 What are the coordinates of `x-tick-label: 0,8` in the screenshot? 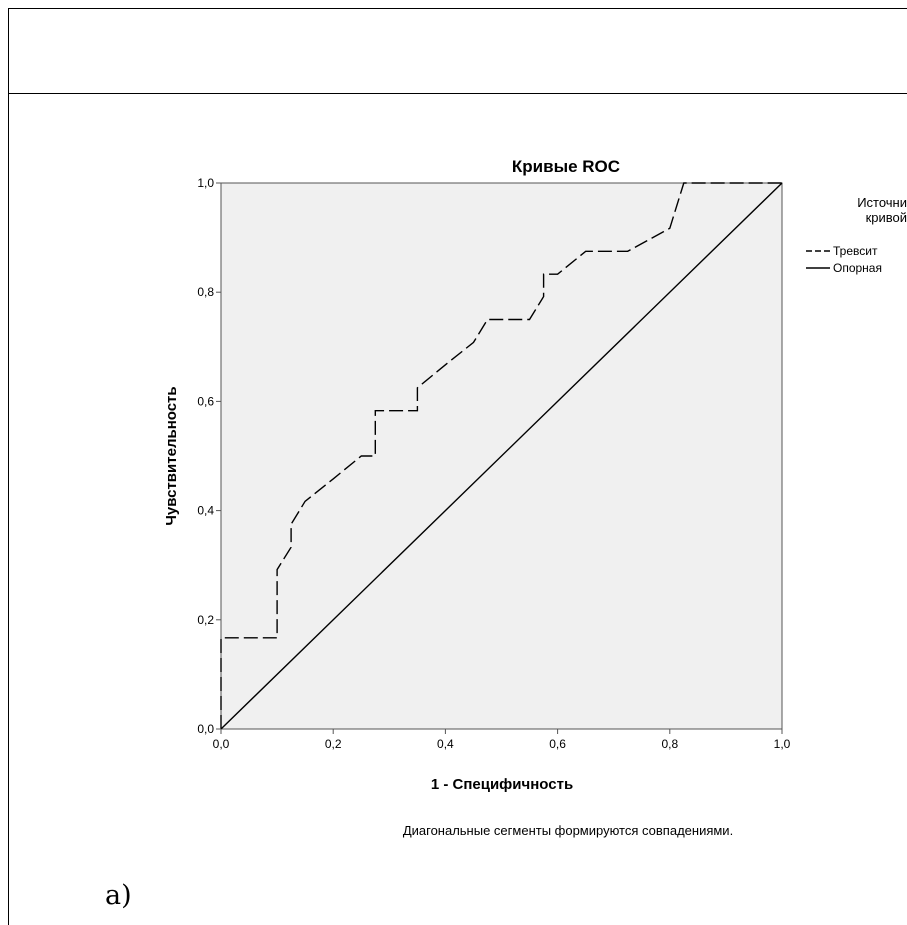 It's located at (669, 744).